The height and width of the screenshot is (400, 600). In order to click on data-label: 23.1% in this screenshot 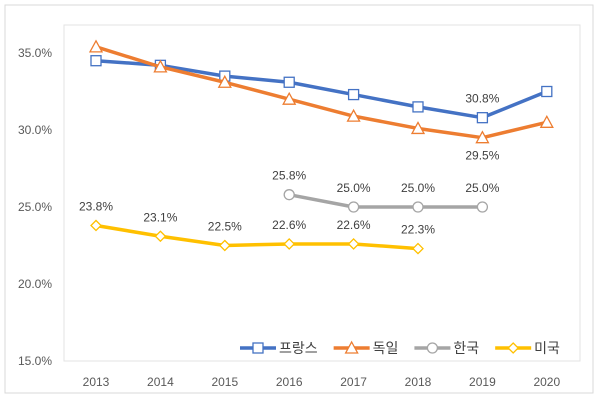, I will do `click(160, 217)`.